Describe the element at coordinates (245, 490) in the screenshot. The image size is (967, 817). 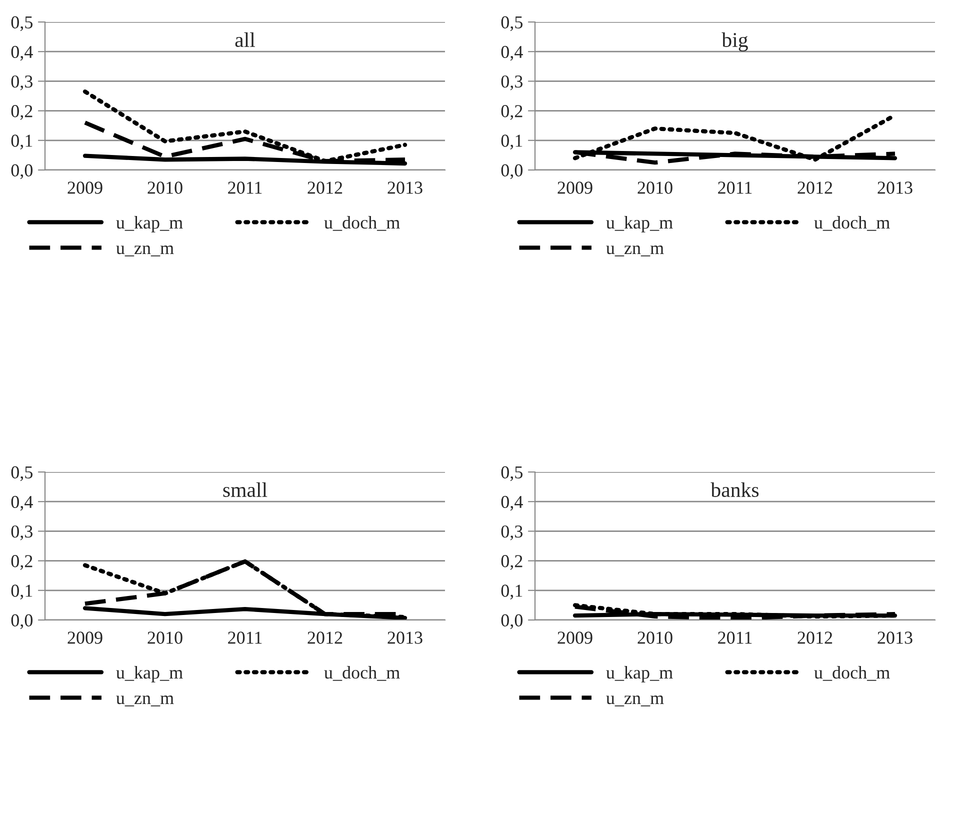
I see `chart-title: small` at that location.